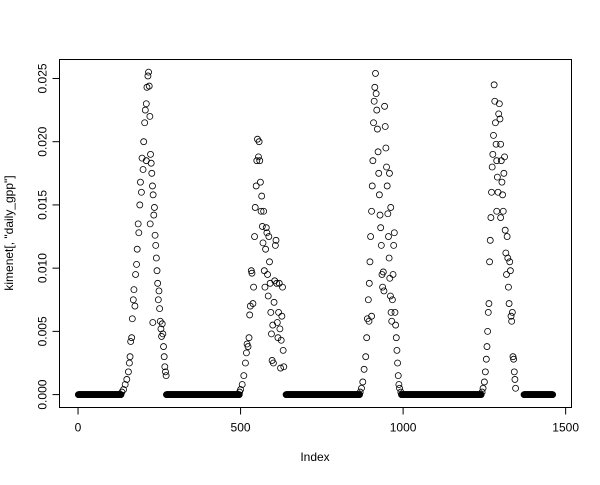 The image size is (600, 485). I want to click on y-tick-label: 0.015, so click(43, 205).